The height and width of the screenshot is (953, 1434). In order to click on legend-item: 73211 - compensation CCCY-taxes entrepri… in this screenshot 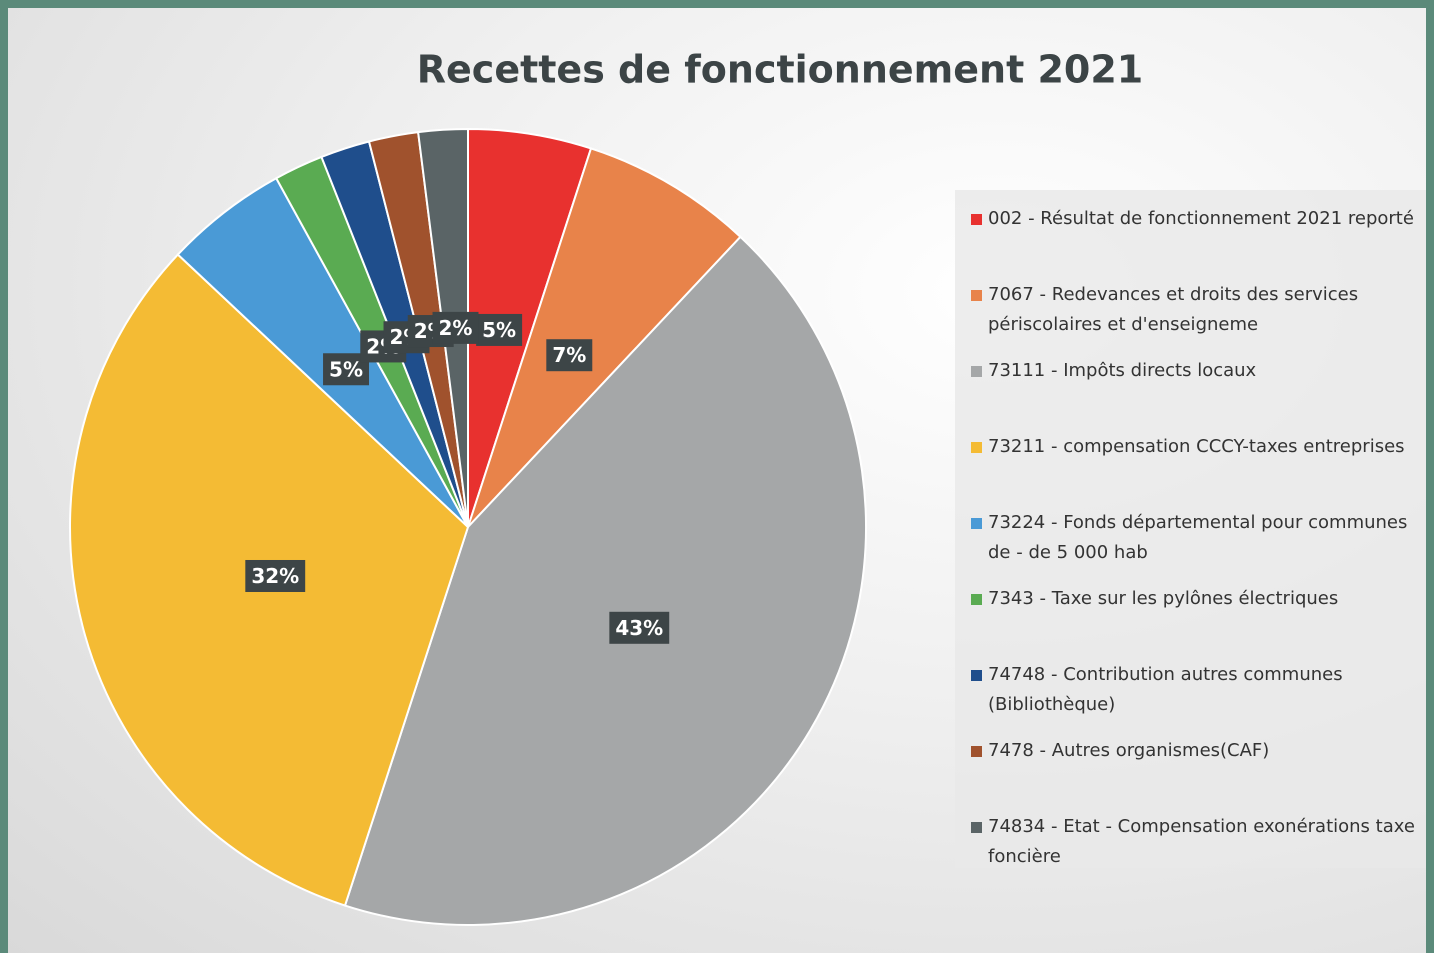, I will do `click(1194, 470)`.